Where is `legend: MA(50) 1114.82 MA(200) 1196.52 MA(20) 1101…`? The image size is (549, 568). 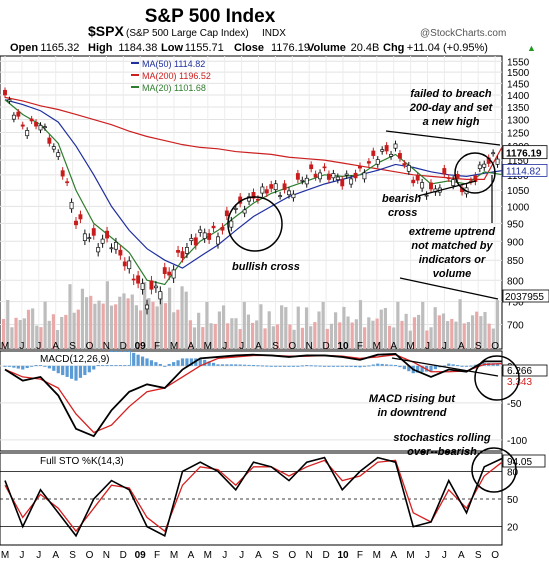 legend: MA(50) 1114.82 MA(200) 1196.52 MA(20) 1101… is located at coordinates (171, 76).